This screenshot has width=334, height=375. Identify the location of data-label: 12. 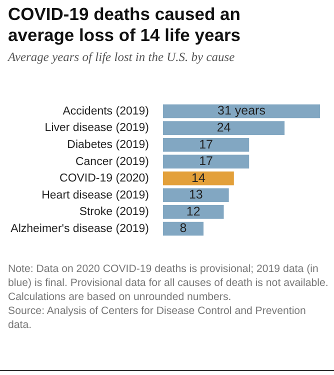
(193, 211).